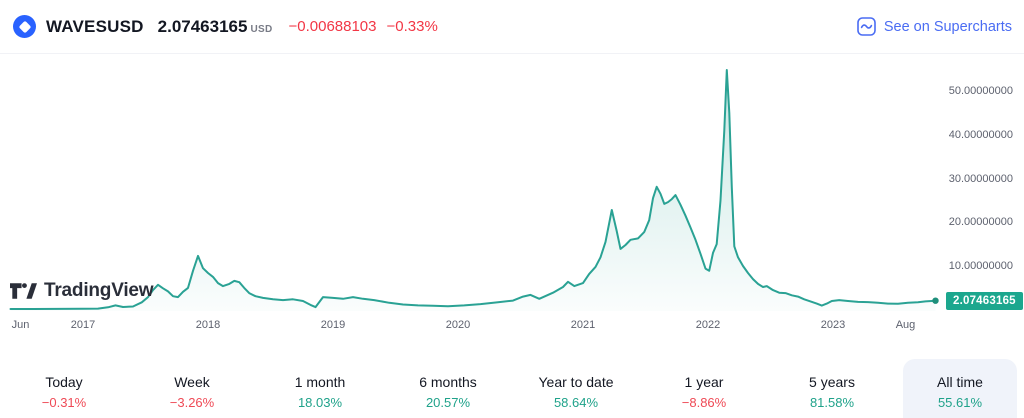 The height and width of the screenshot is (418, 1024). I want to click on period-all-time: All time 55.61%, so click(960, 388).